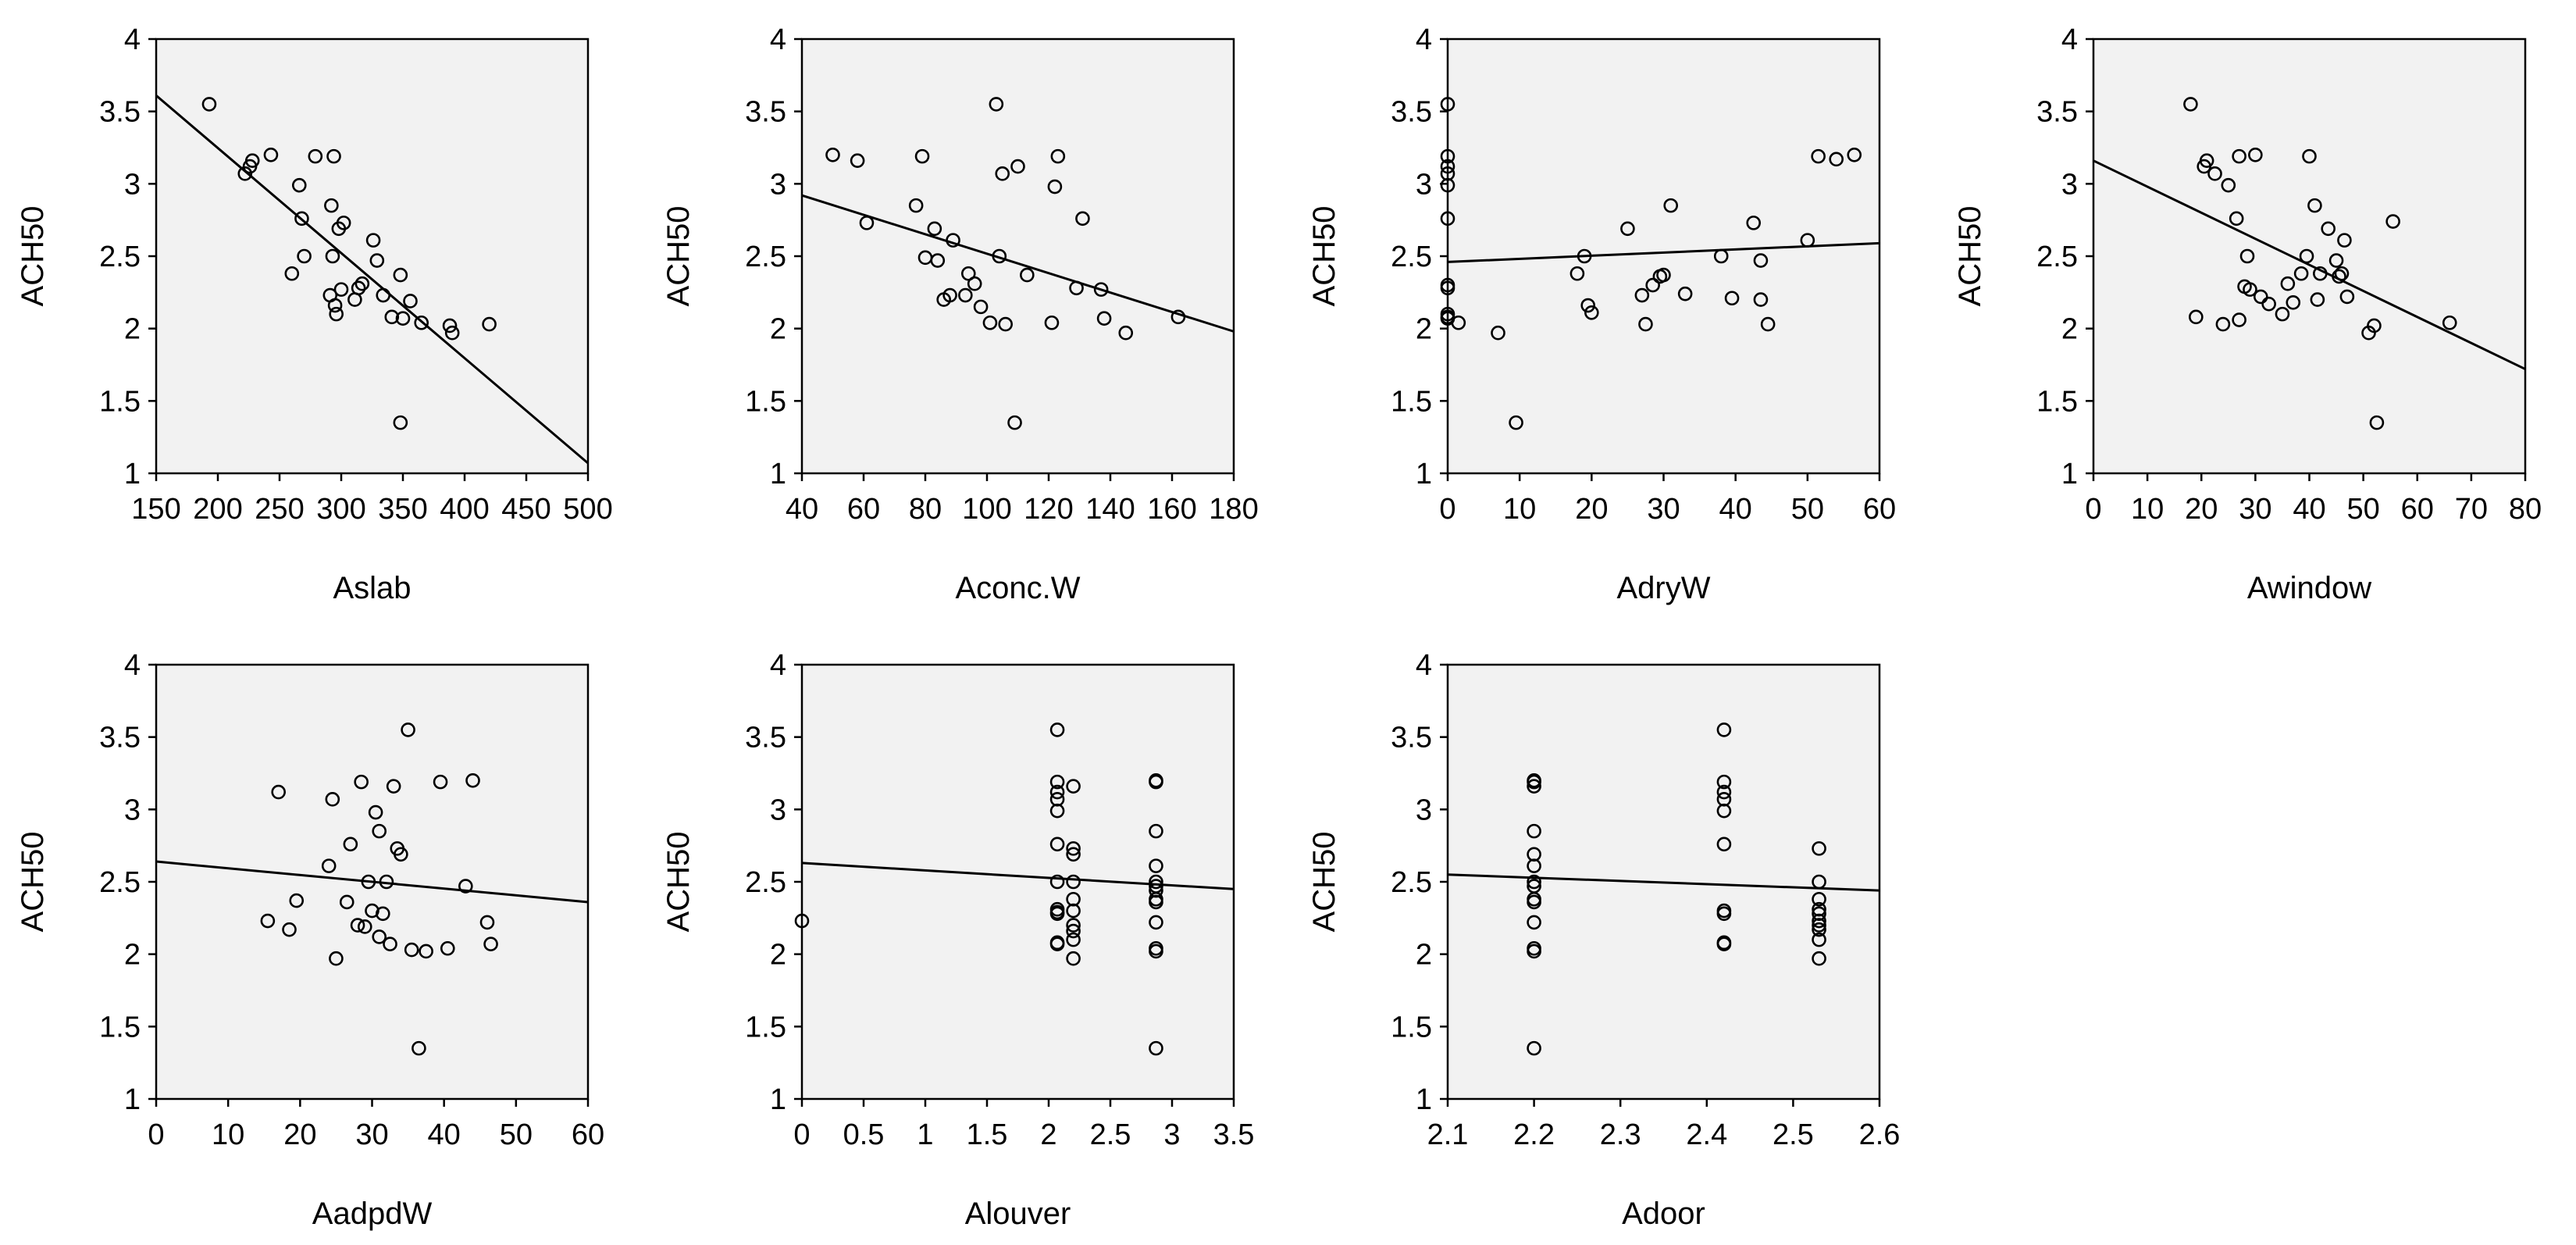  I want to click on x-tick-label: 100, so click(986, 510).